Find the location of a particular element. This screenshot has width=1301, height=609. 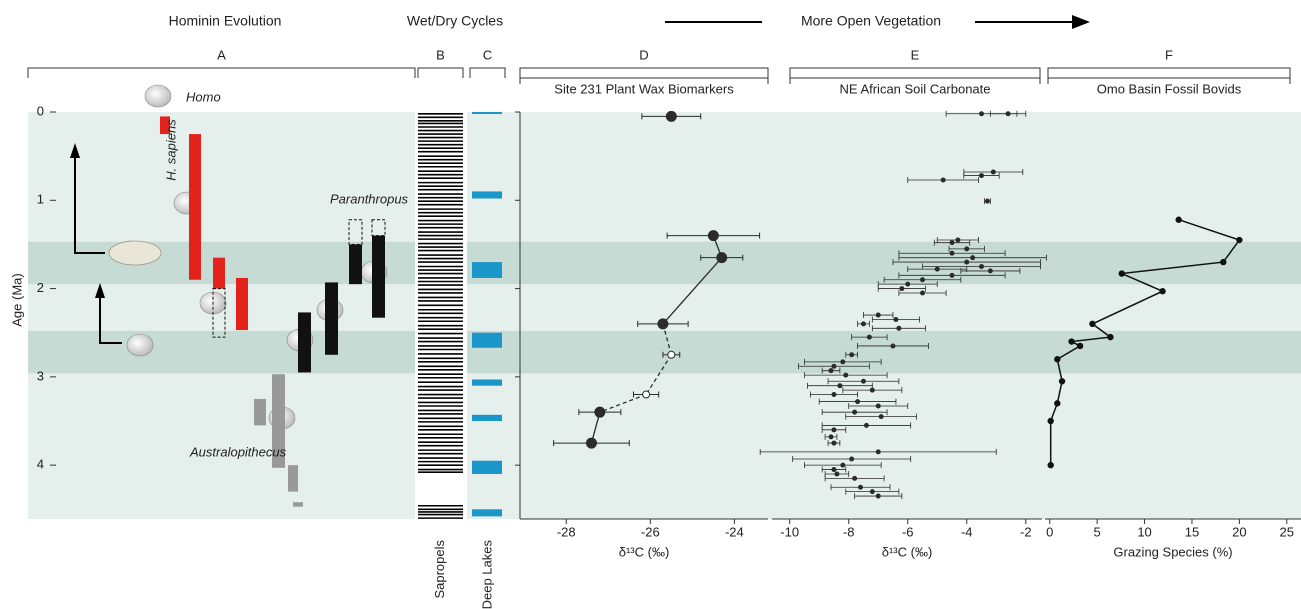

y-tick-label: 1 is located at coordinates (40, 199).